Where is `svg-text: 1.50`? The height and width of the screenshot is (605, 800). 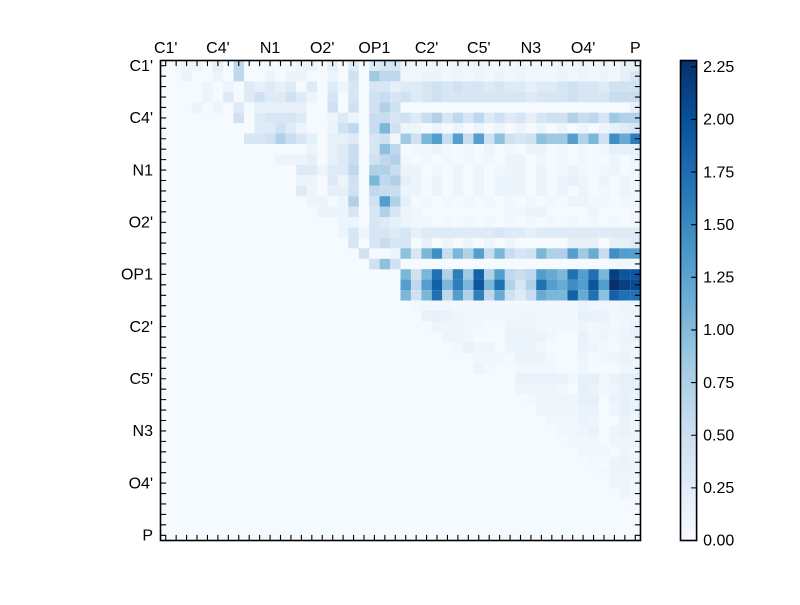 svg-text: 1.50 is located at coordinates (718, 225).